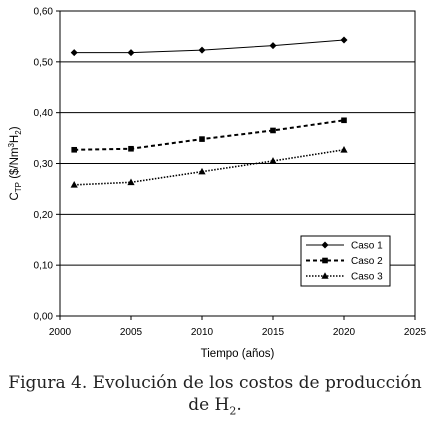  Describe the element at coordinates (367, 261) in the screenshot. I see `legend-label: Caso 2` at that location.